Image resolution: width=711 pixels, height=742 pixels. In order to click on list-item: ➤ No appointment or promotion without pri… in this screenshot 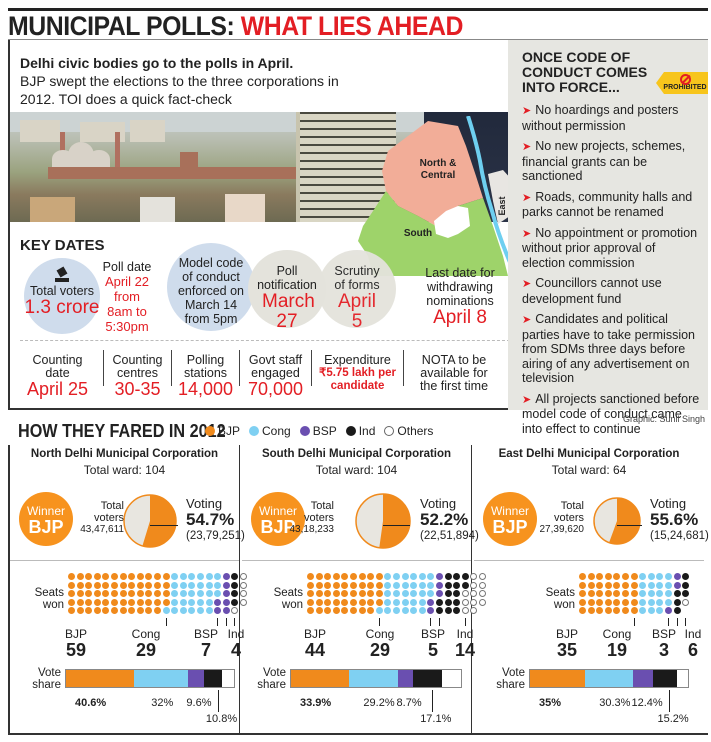, I will do `click(611, 248)`.